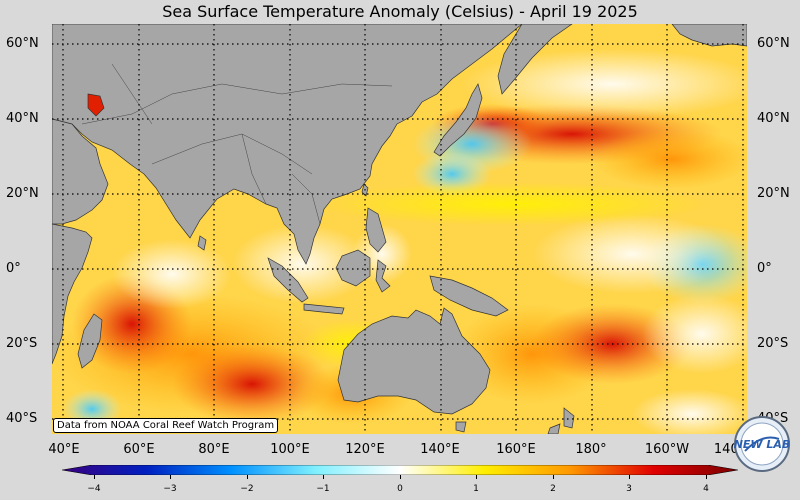 This screenshot has height=500, width=800. I want to click on land-newzealand, so click(561, 420).